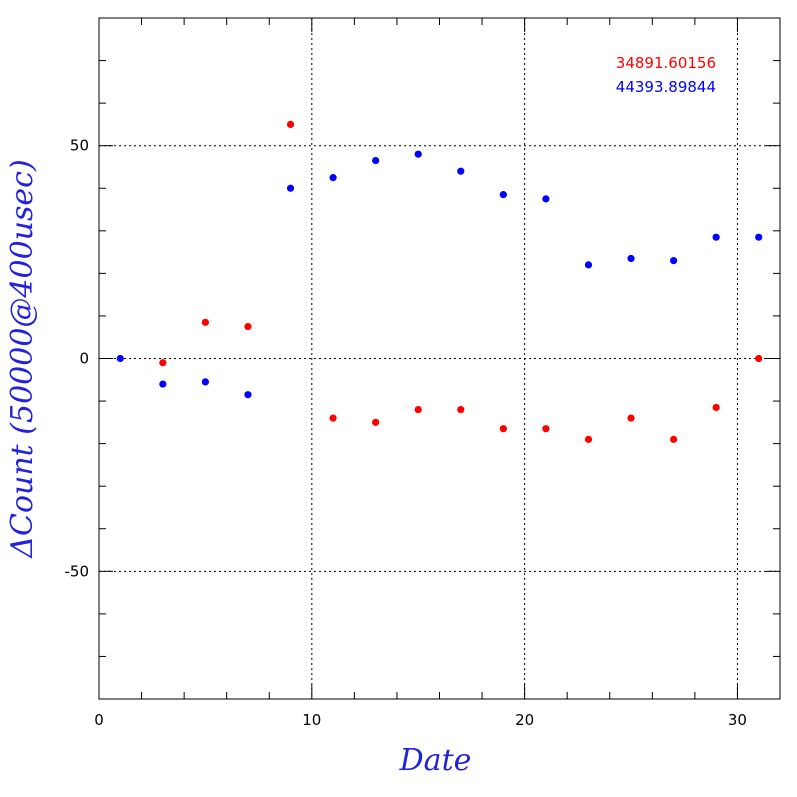  I want to click on legend-entry-1: 34891.60156, so click(666, 63).